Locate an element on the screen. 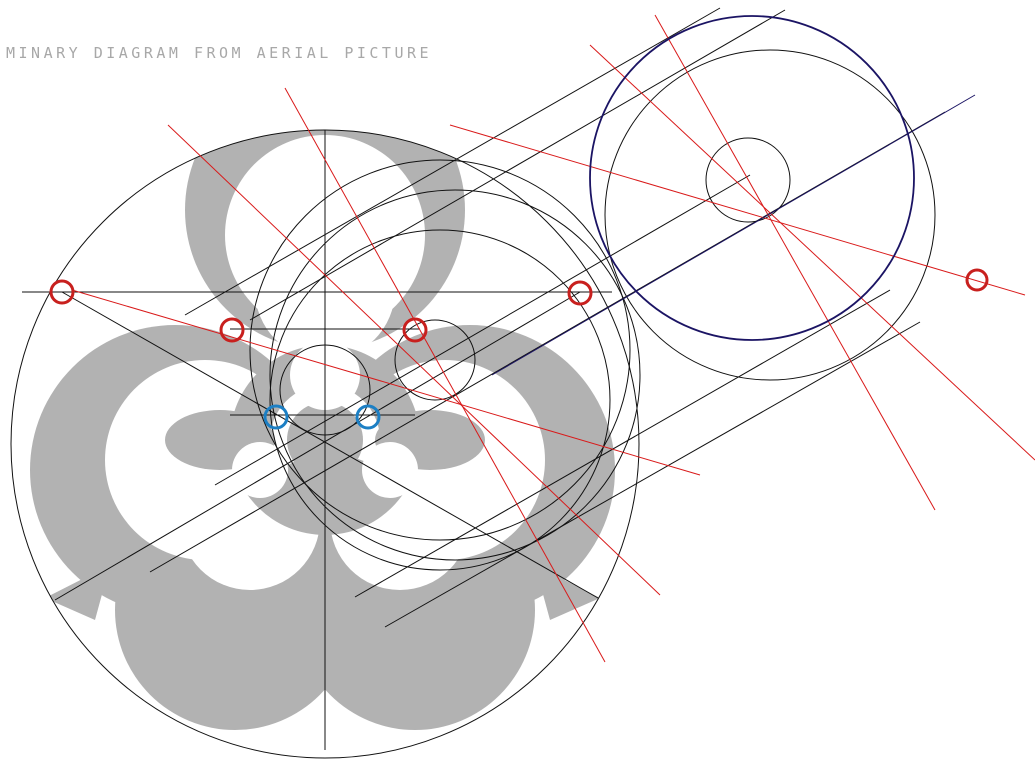 This screenshot has height=762, width=1035. far-circle is located at coordinates (770, 215).